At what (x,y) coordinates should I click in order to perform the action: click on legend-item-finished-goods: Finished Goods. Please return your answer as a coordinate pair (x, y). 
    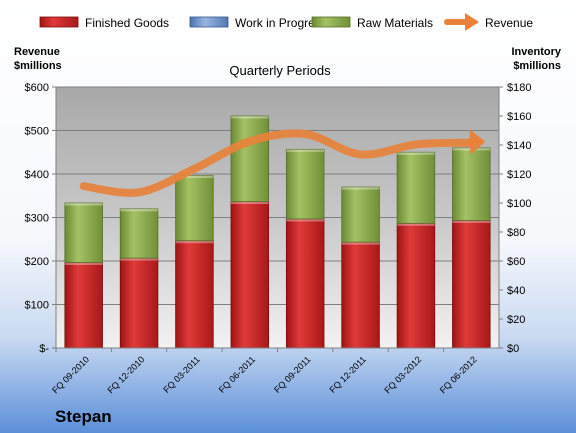
    Looking at the image, I should click on (104, 23).